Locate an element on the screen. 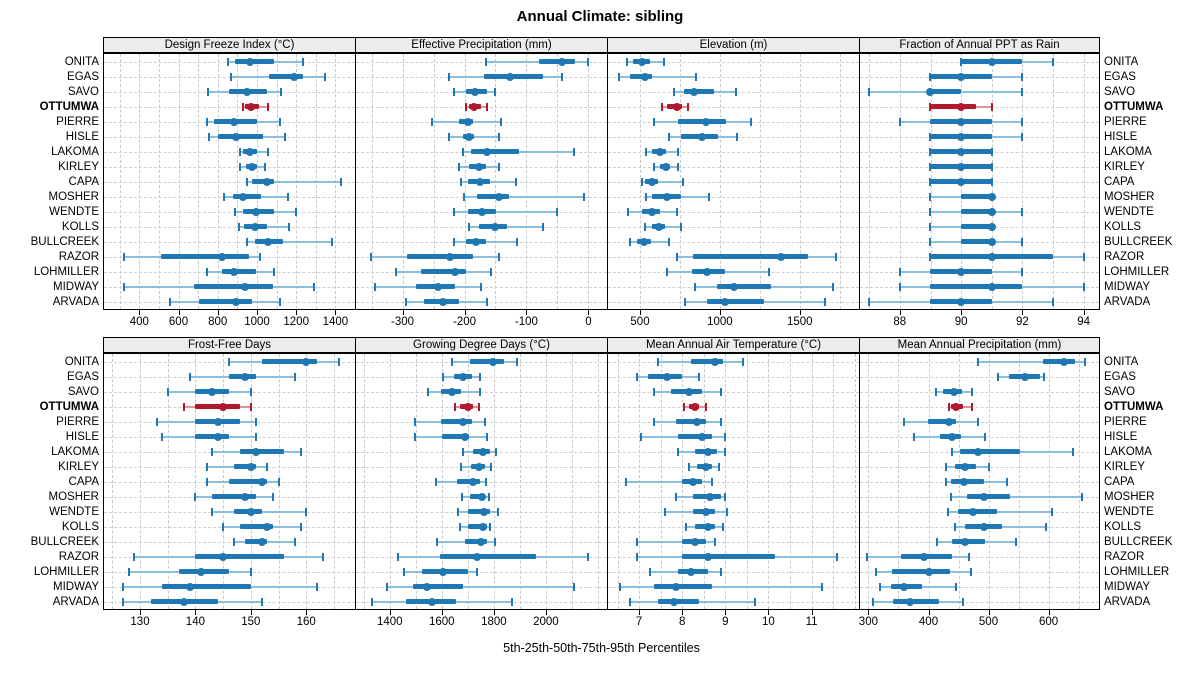 The height and width of the screenshot is (675, 1200). iqr-bar-OTTUMWA is located at coordinates (953, 106).